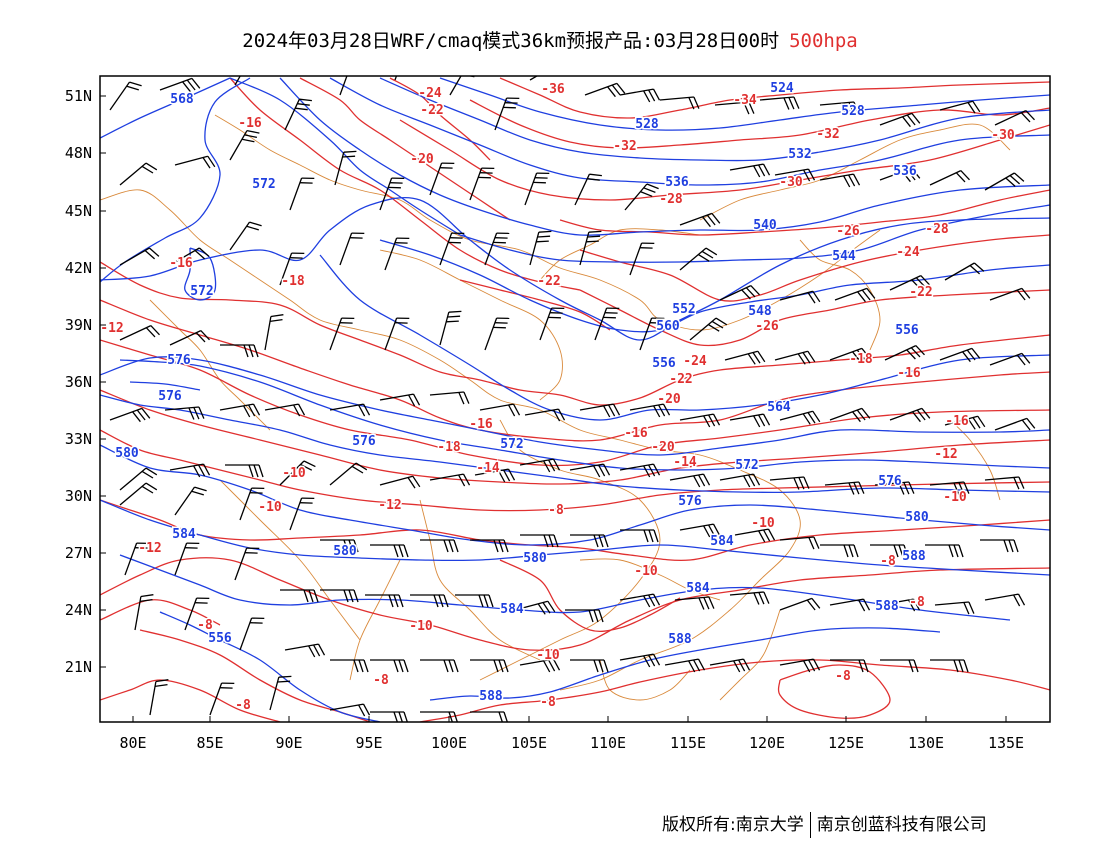 The image size is (1100, 850). What do you see at coordinates (680, 379) in the screenshot?
I see `temperature-label: -22` at bounding box center [680, 379].